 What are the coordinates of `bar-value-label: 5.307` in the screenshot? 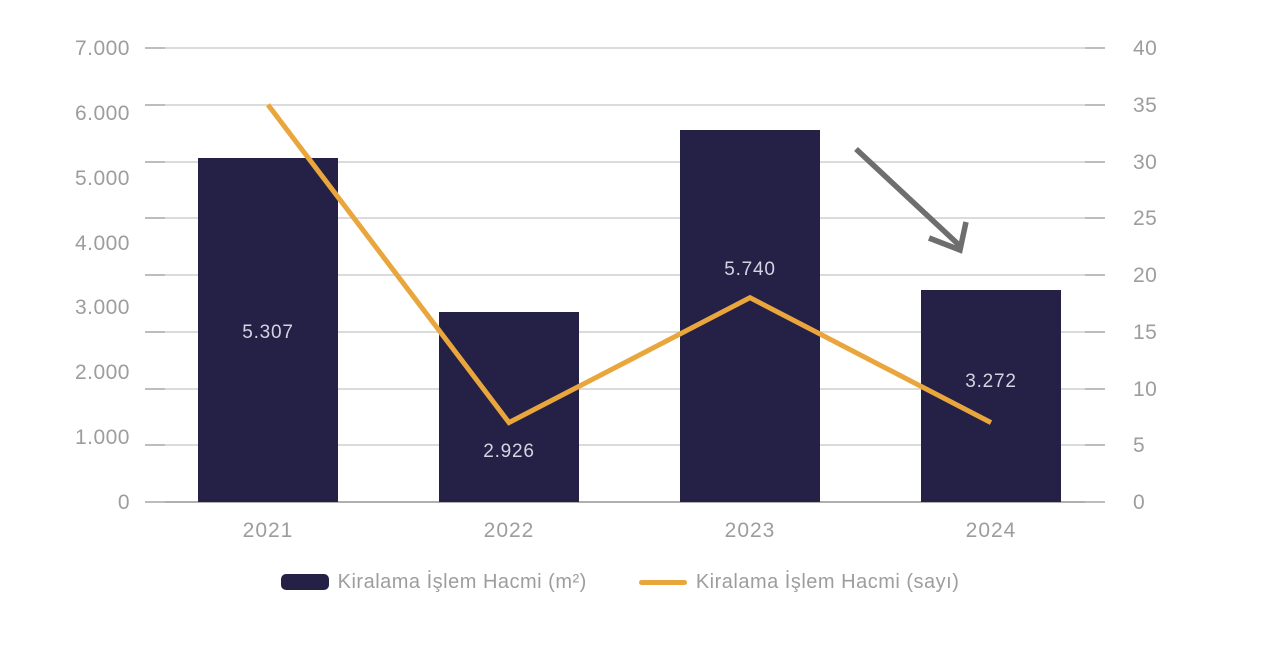 It's located at (268, 332).